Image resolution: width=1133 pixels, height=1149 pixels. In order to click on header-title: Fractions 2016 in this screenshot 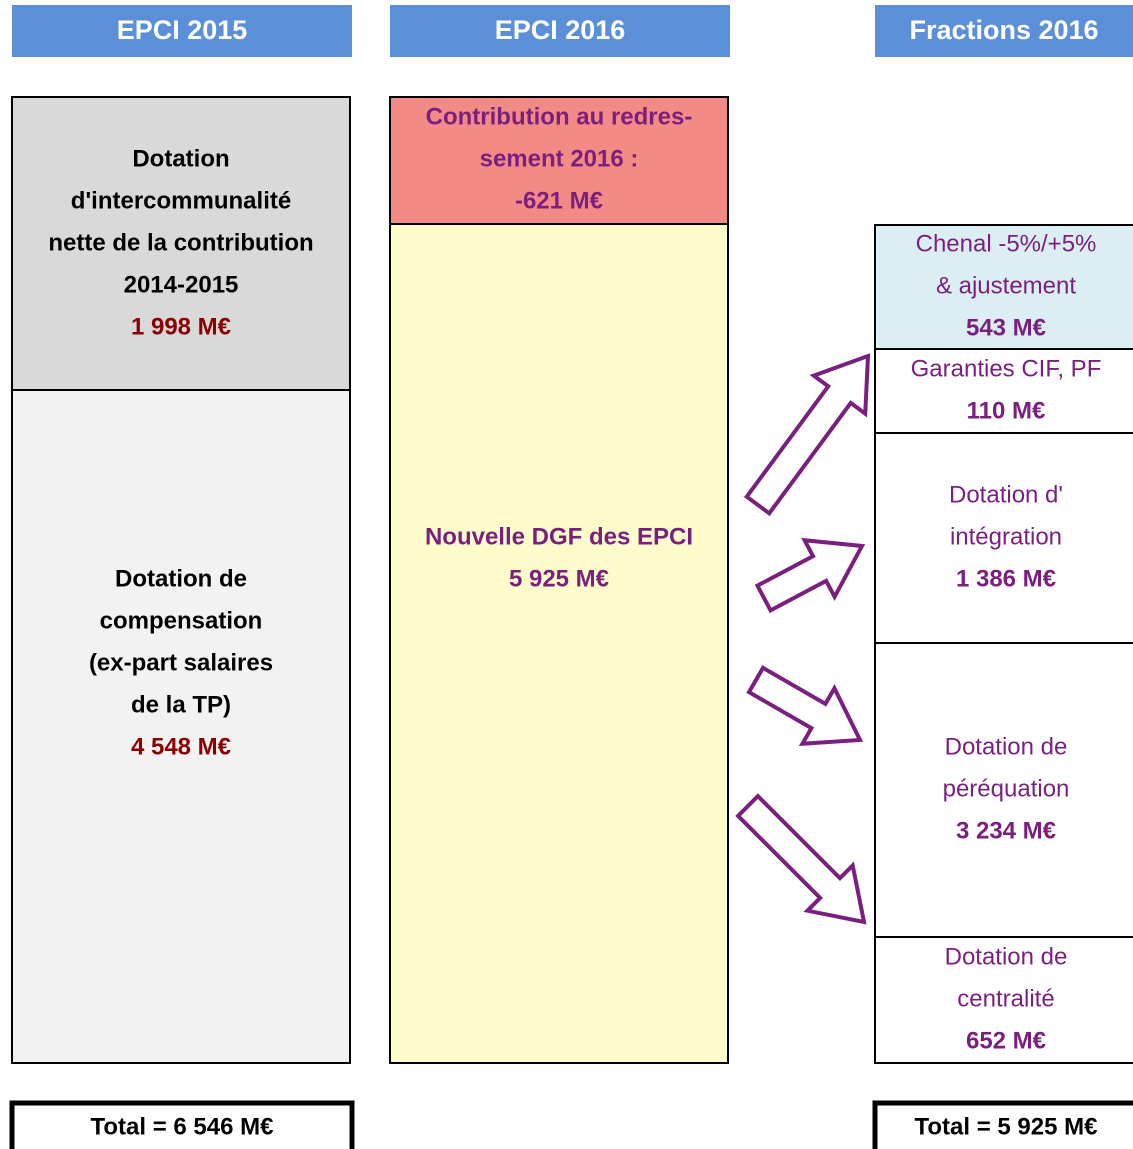, I will do `click(1003, 30)`.